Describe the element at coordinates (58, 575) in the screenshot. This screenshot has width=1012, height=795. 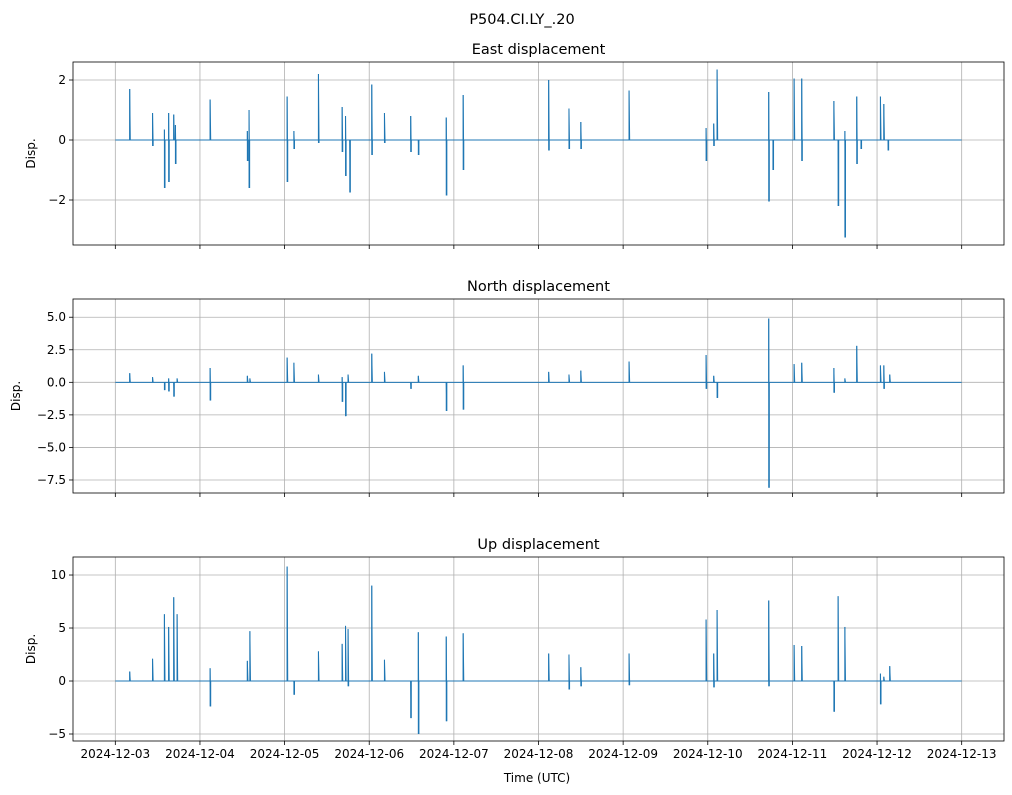
I see `y-tick-label: 10` at that location.